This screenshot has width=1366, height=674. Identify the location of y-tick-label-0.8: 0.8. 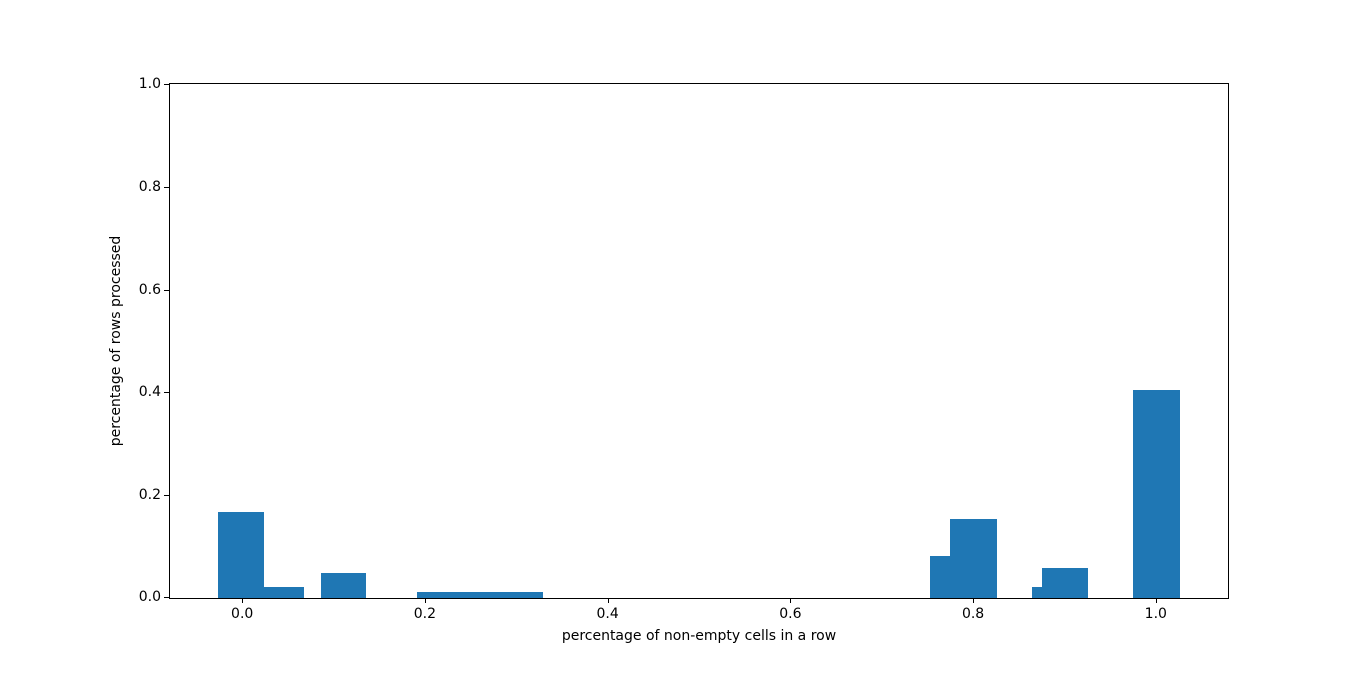
(149, 186).